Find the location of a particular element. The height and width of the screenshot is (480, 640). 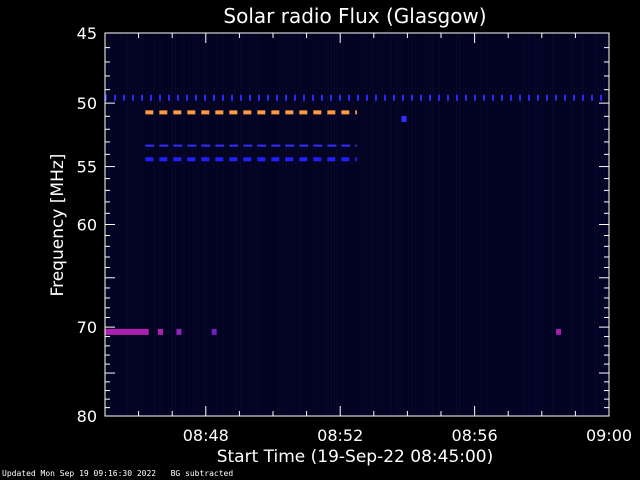

y-tick-label-0: 45 is located at coordinates (87, 33).